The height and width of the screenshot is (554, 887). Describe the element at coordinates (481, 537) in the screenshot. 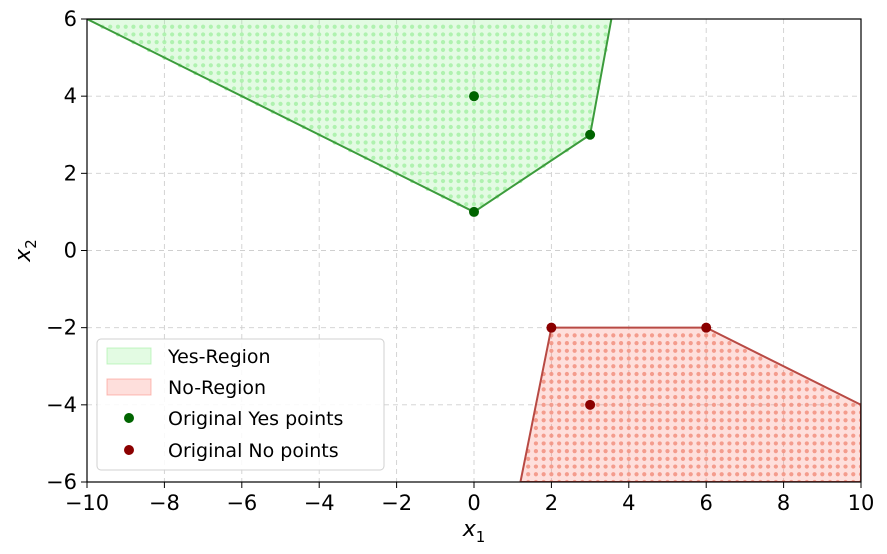

I see `x-axis-label-subscript: 1` at that location.